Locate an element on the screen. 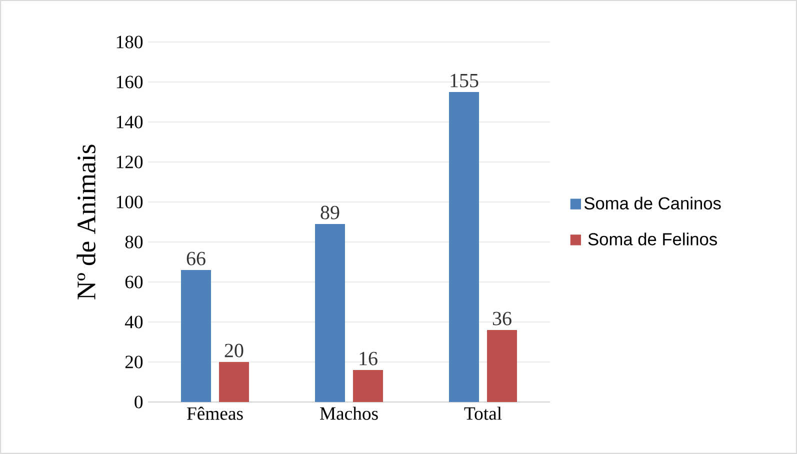  x-tick-label: Machos is located at coordinates (349, 413).